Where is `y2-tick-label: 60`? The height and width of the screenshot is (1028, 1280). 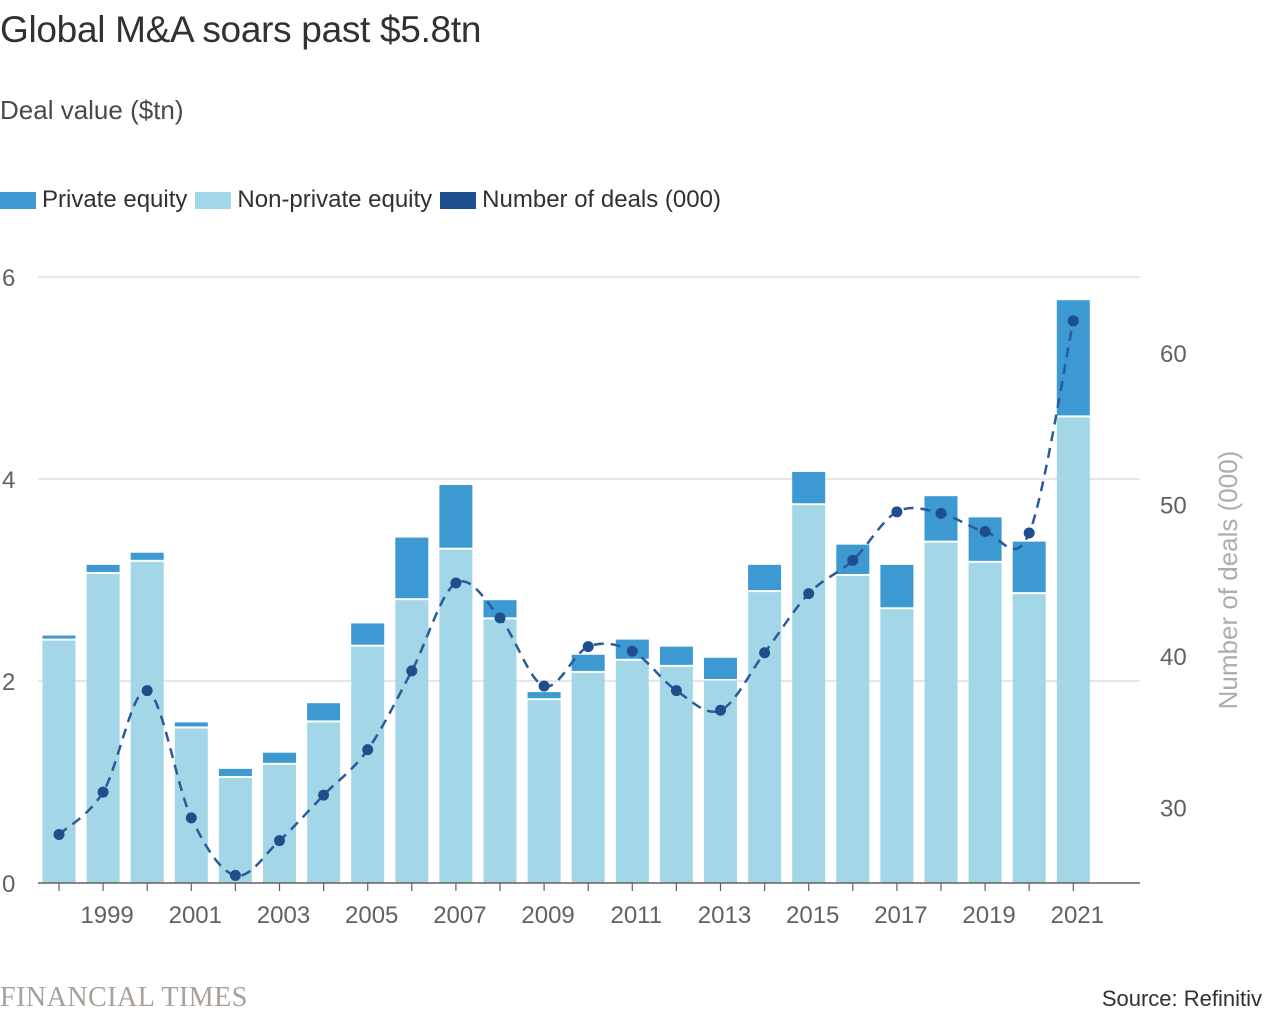
y2-tick-label: 60 is located at coordinates (1173, 354).